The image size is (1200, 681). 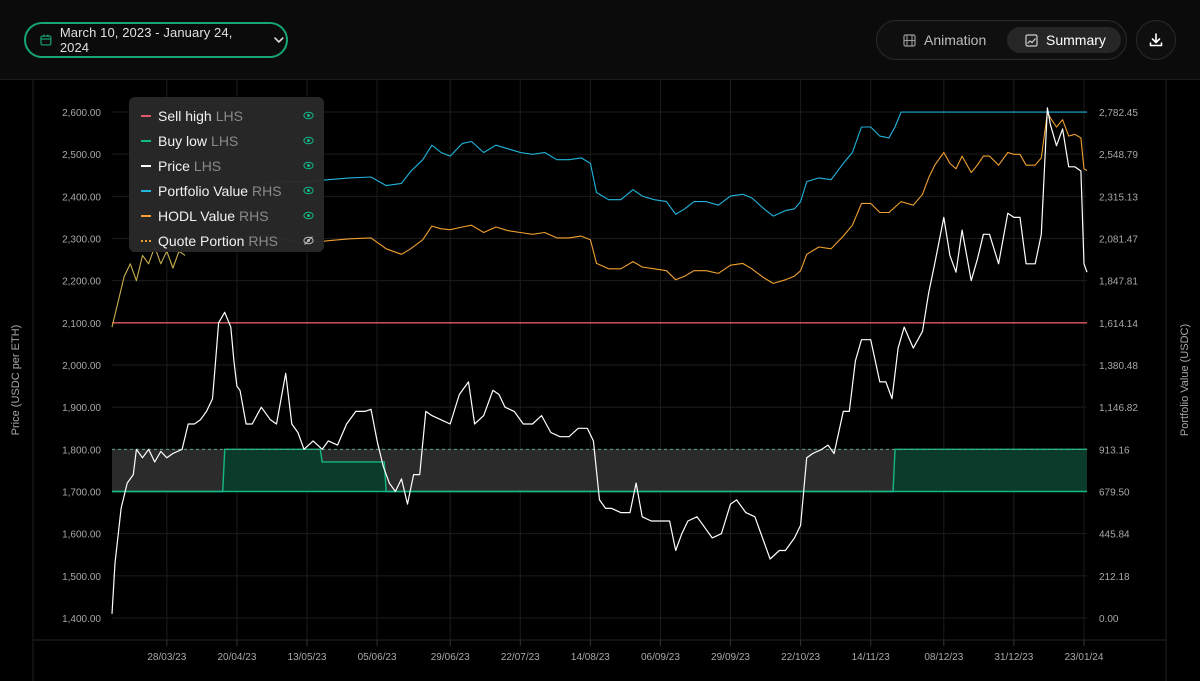 What do you see at coordinates (46, 40) in the screenshot?
I see `calendar-icon` at bounding box center [46, 40].